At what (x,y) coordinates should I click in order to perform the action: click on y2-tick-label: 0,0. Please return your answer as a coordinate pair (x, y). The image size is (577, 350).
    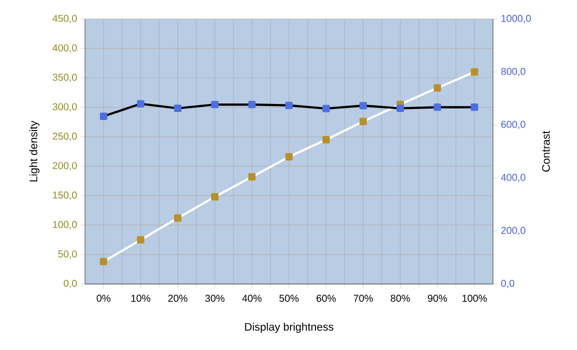
    Looking at the image, I should click on (507, 284).